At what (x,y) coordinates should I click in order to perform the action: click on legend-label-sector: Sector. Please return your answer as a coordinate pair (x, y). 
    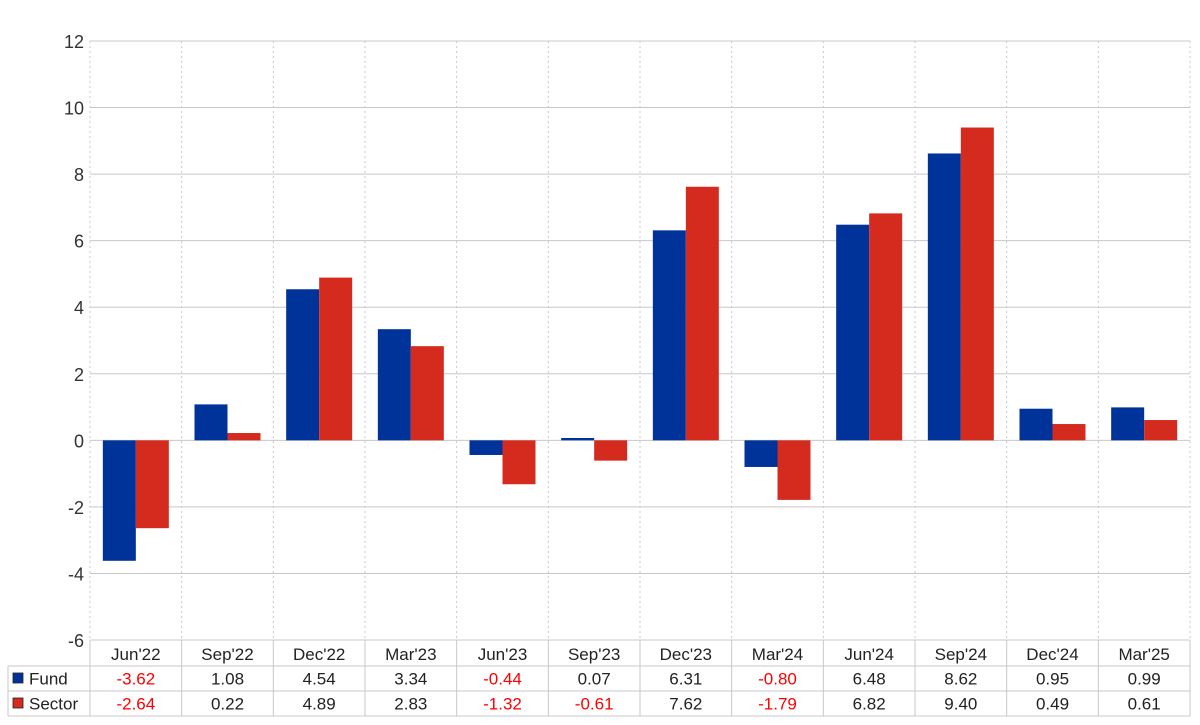
    Looking at the image, I should click on (53, 704).